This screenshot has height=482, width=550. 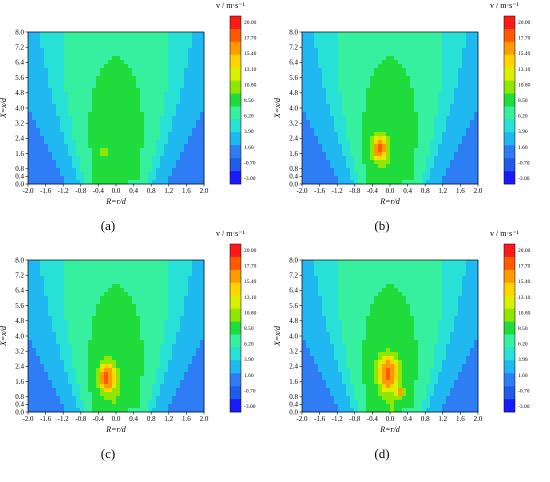 What do you see at coordinates (19, 108) in the screenshot?
I see `y-tick-label: 4.0` at bounding box center [19, 108].